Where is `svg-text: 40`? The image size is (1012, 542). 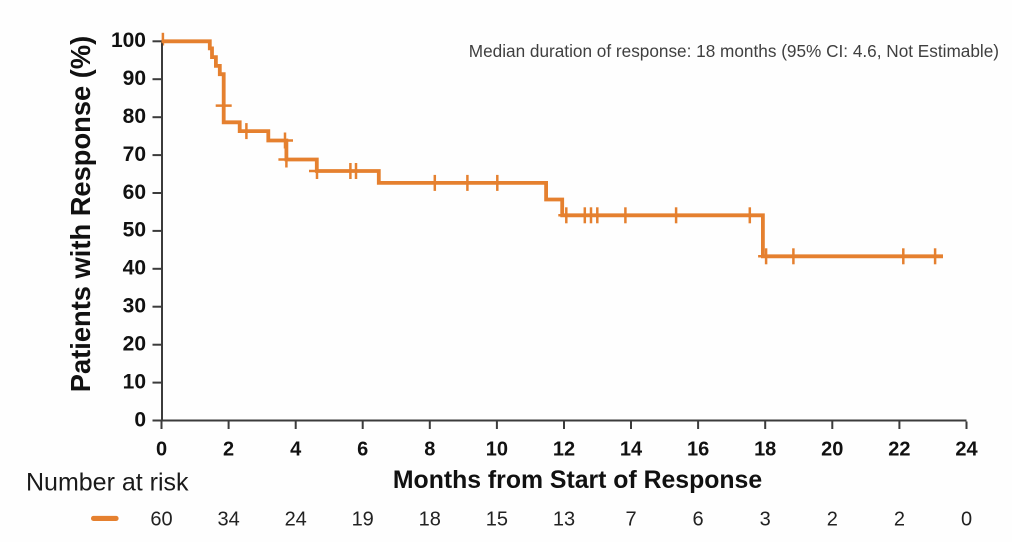 svg-text: 40 is located at coordinates (134, 268).